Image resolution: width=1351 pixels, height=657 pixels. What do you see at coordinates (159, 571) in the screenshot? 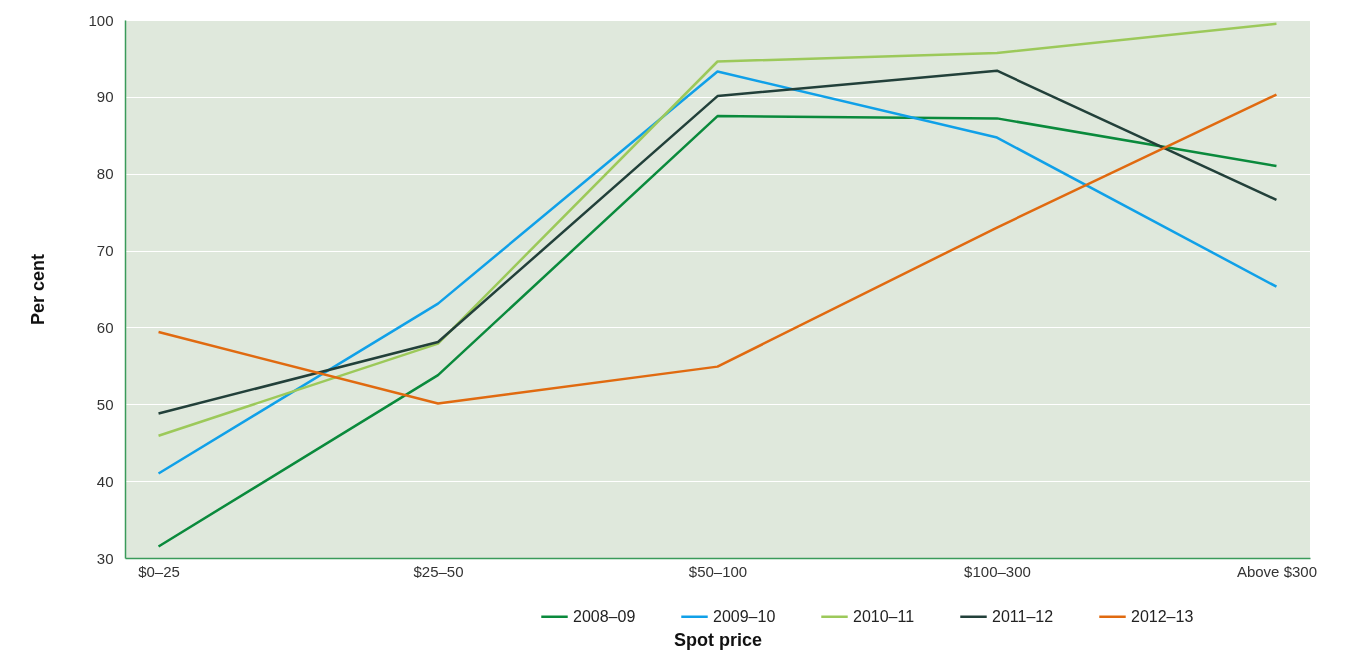
I see `x-tick-label: $0–25` at bounding box center [159, 571].